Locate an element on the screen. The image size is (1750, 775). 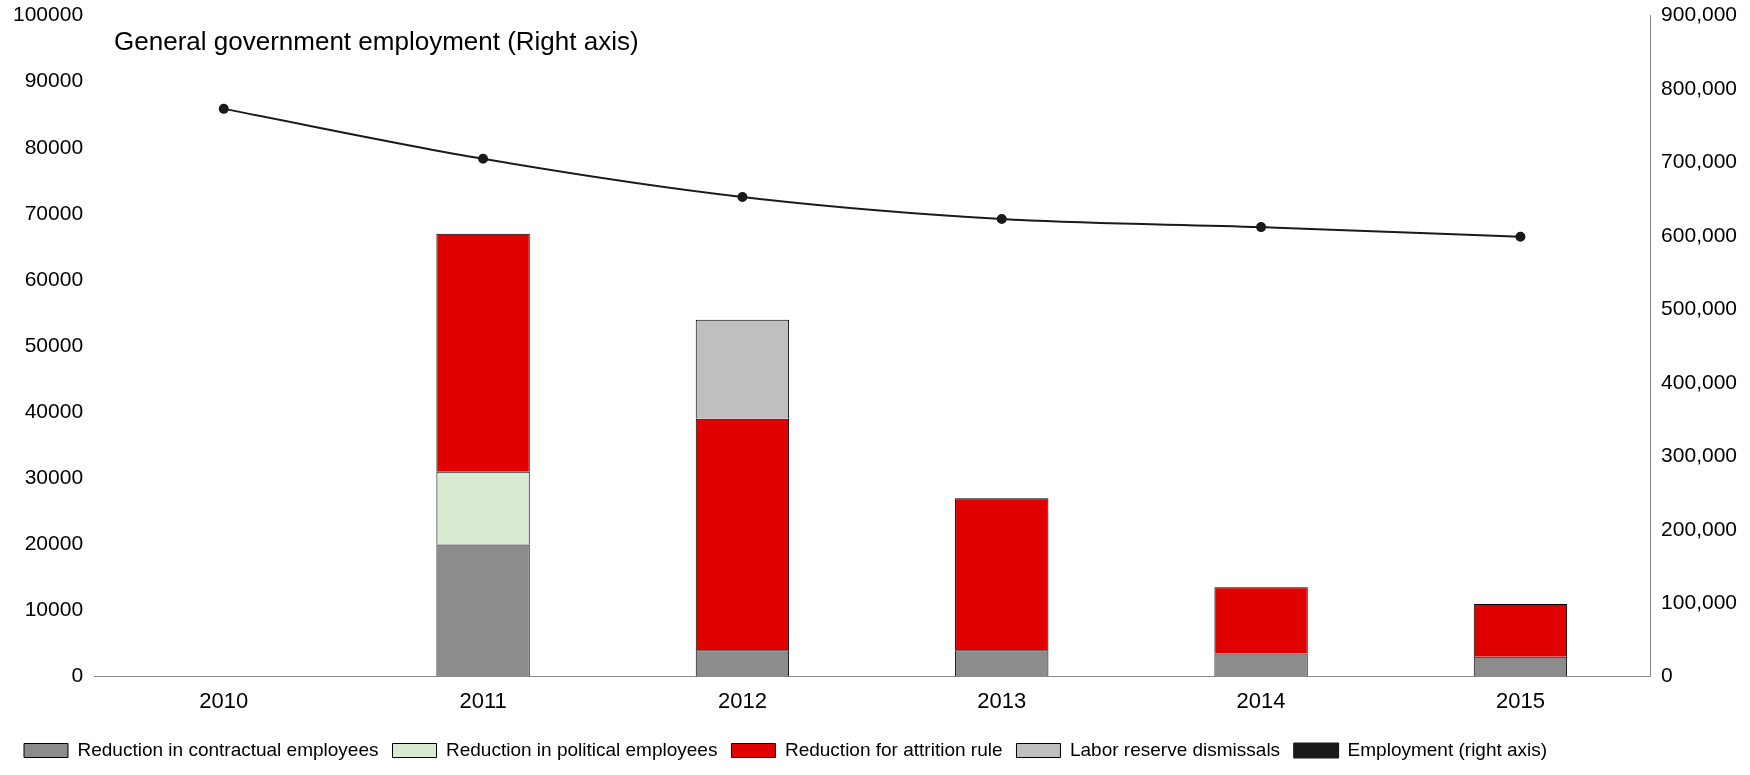
y2-tick-label: 600,000 is located at coordinates (1699, 234).